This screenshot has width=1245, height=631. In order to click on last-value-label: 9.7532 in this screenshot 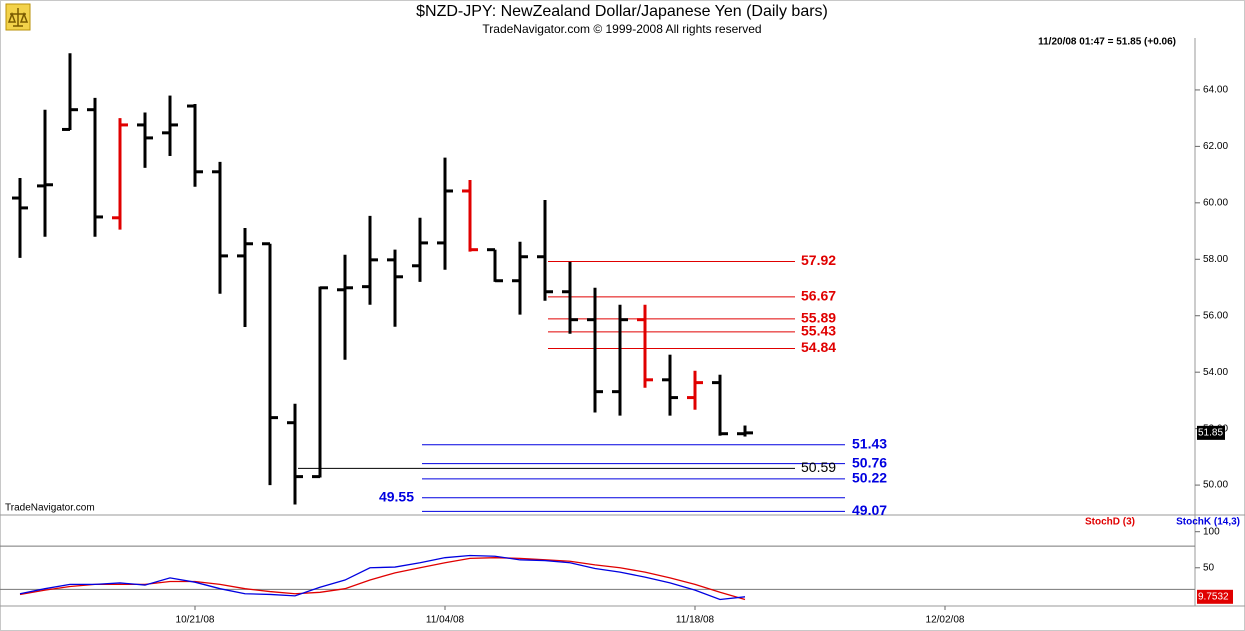, I will do `click(1213, 596)`.